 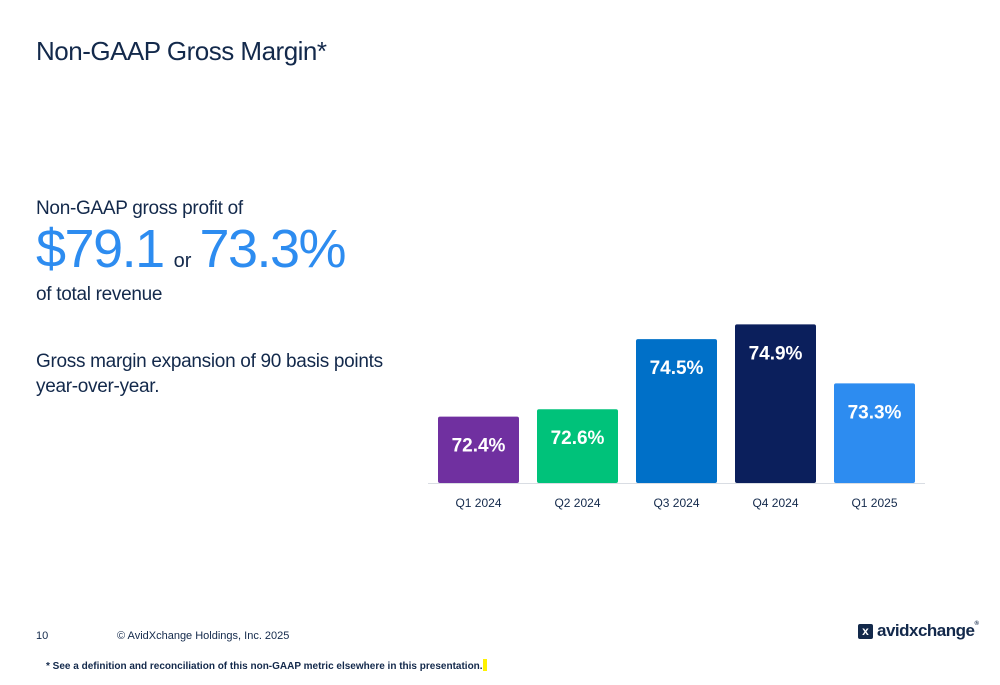 I want to click on gross-profit-amount: $79.1, so click(x=100, y=249).